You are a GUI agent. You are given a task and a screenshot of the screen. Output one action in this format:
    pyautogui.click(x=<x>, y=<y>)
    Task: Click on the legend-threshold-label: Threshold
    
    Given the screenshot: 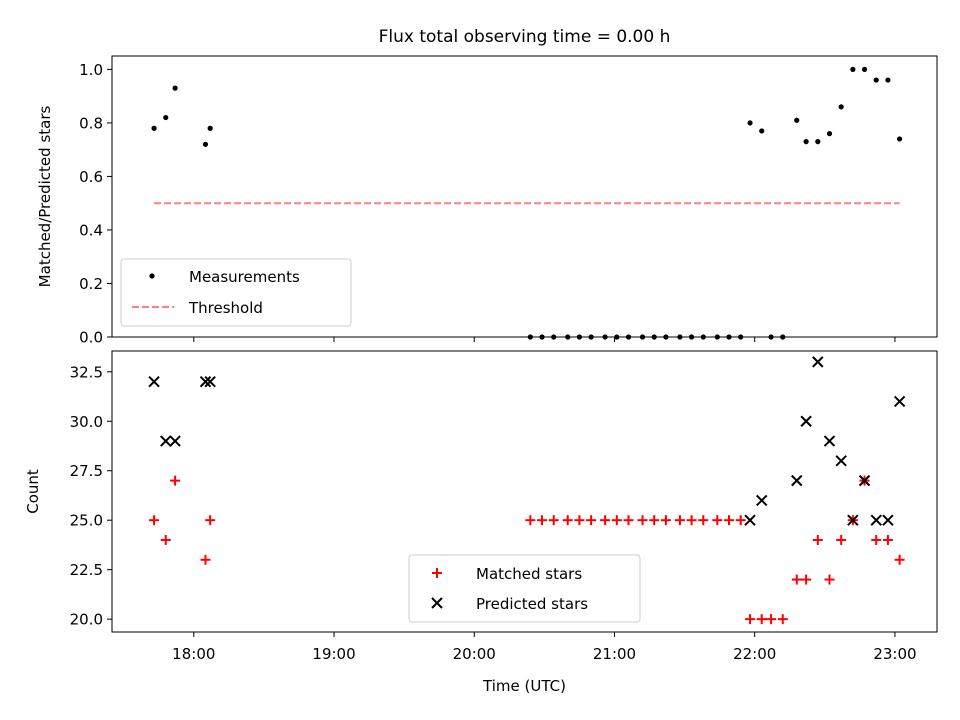 What is the action you would take?
    pyautogui.click(x=225, y=308)
    